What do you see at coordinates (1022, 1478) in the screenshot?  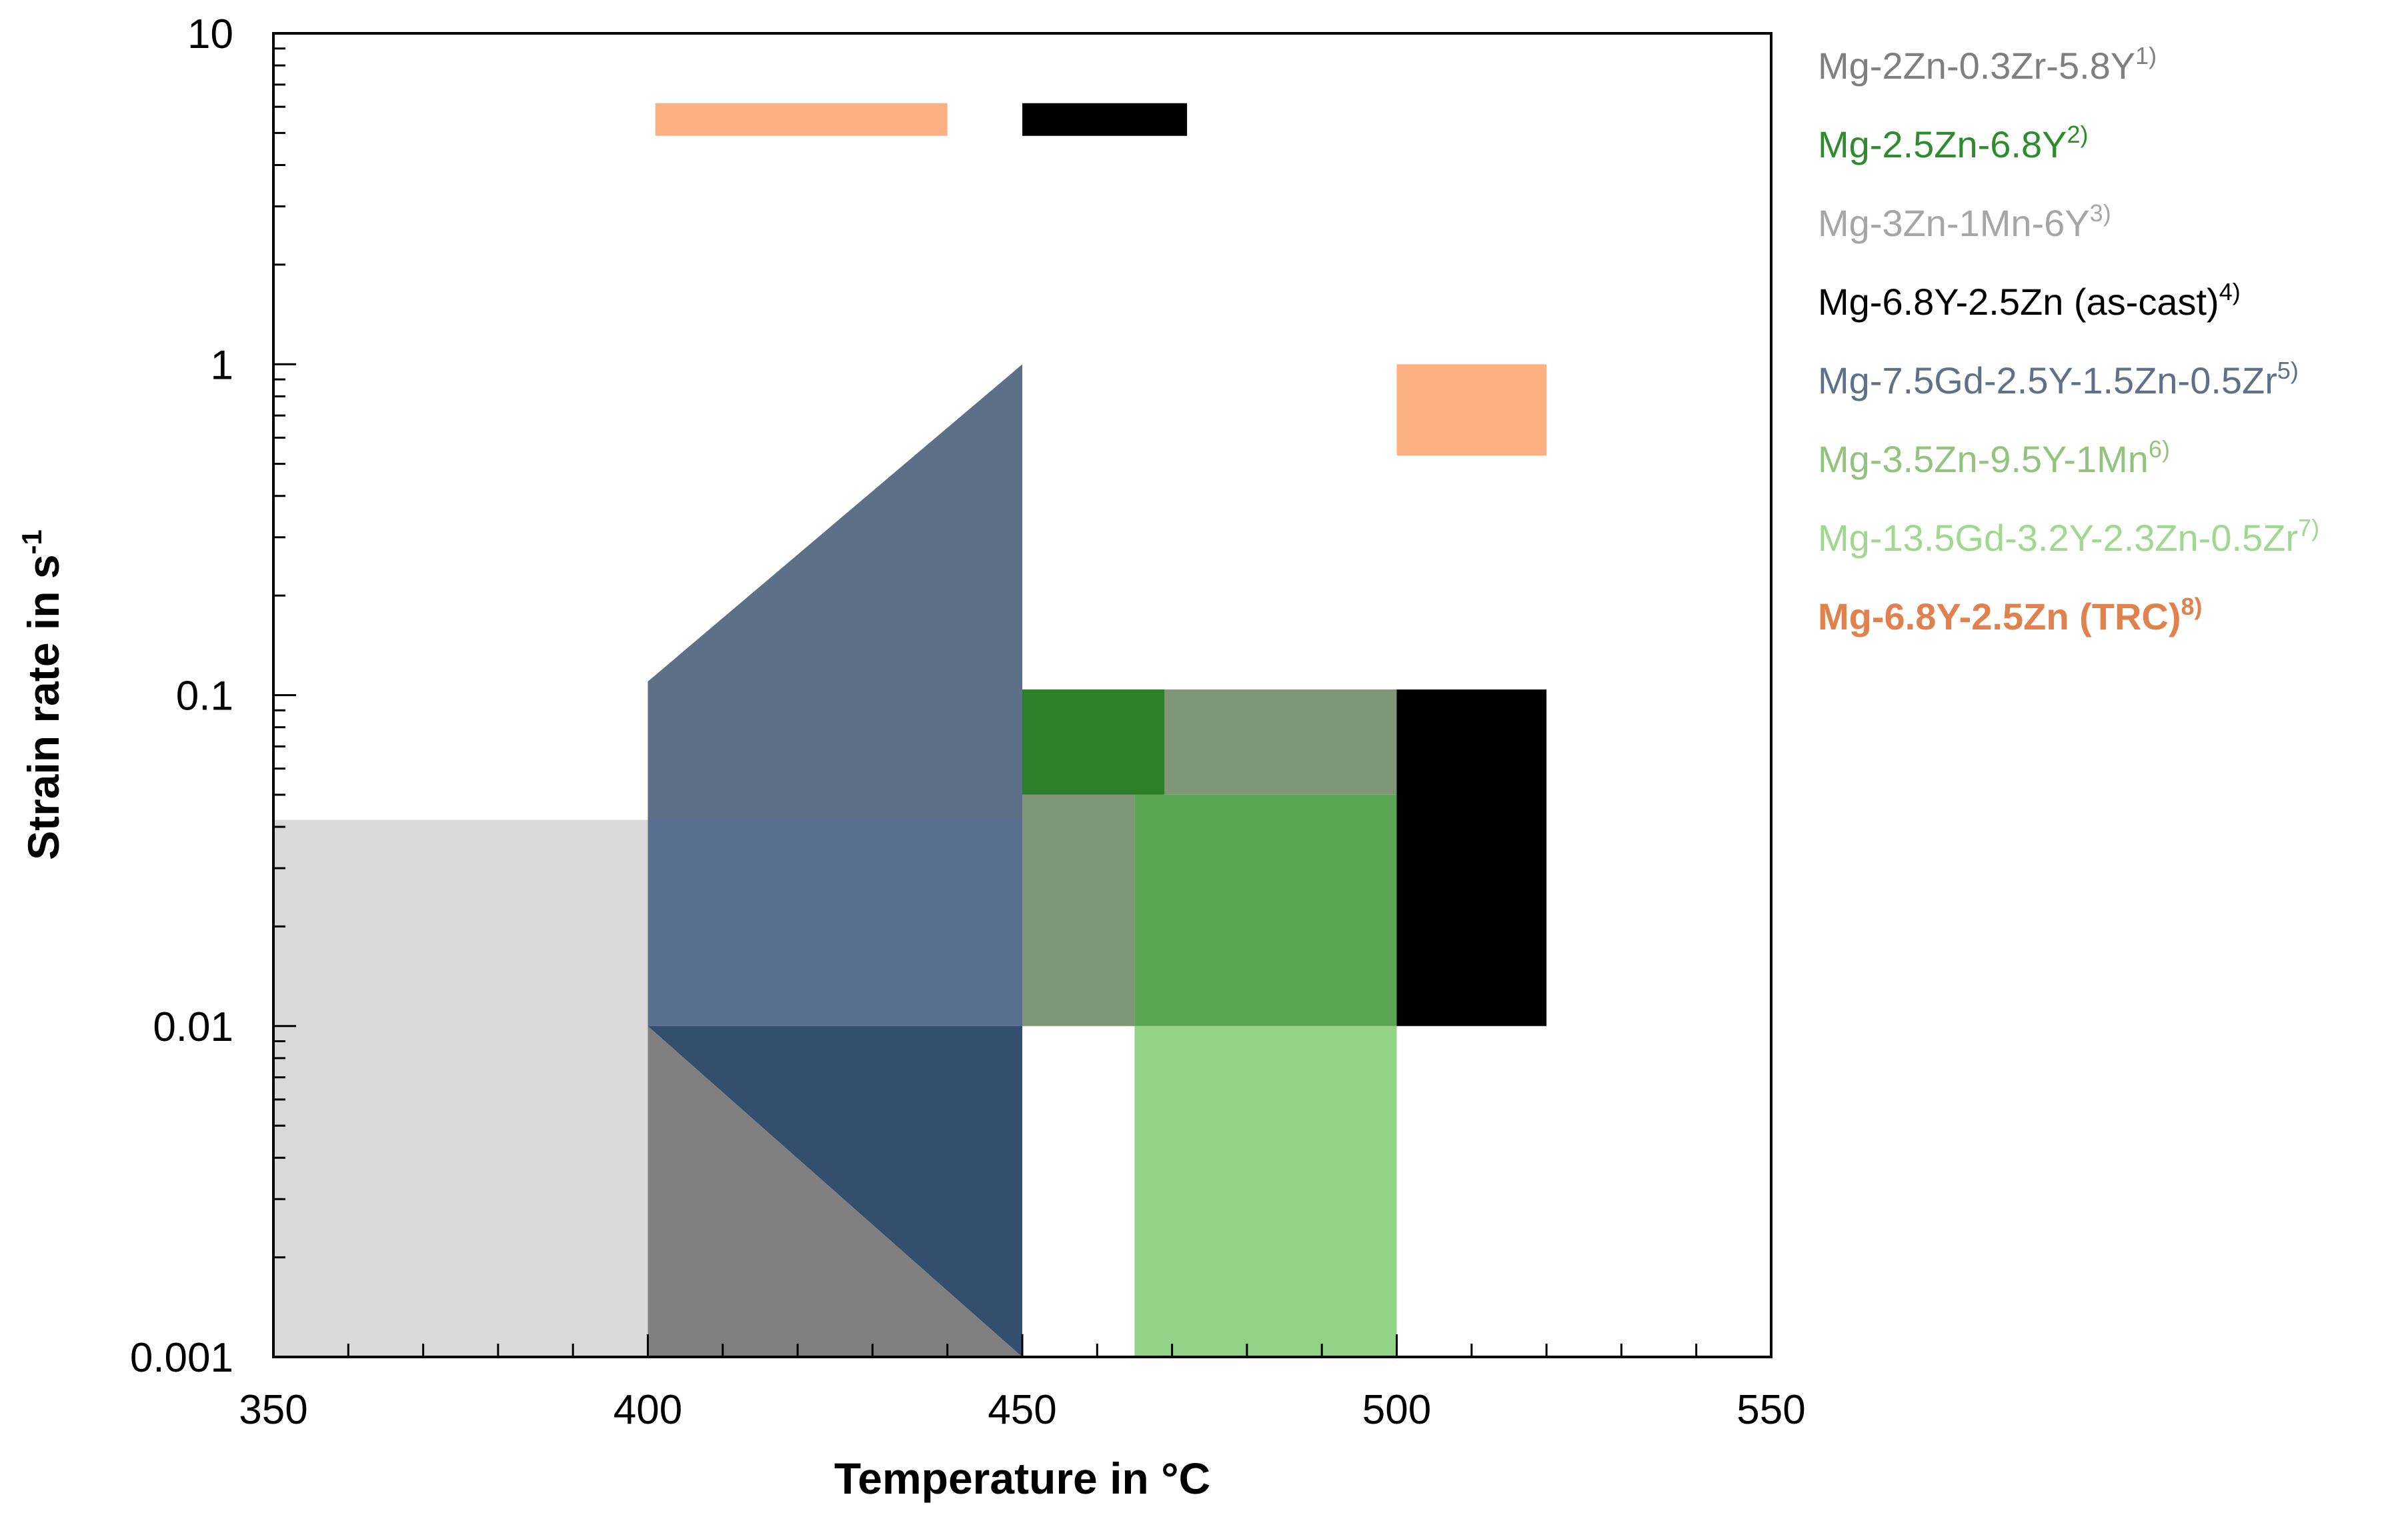 I see `x-axis-title: Temperature in °C` at bounding box center [1022, 1478].